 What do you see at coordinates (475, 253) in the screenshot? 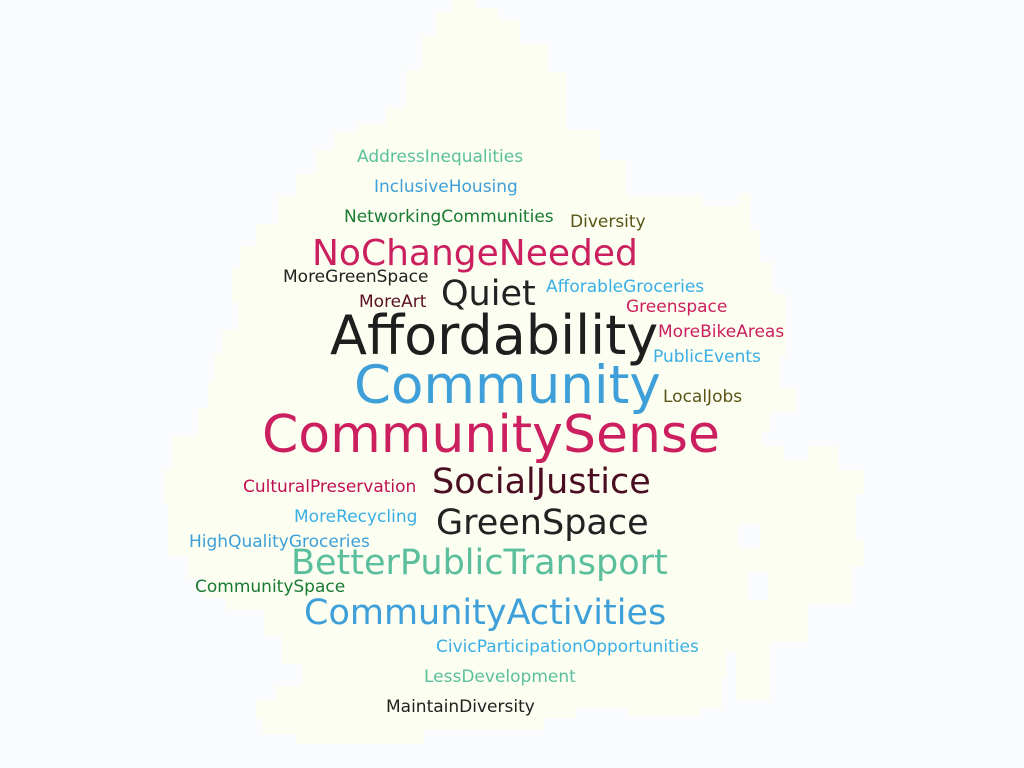
I see `word-no-change-needed: NoChangeNeeded` at bounding box center [475, 253].